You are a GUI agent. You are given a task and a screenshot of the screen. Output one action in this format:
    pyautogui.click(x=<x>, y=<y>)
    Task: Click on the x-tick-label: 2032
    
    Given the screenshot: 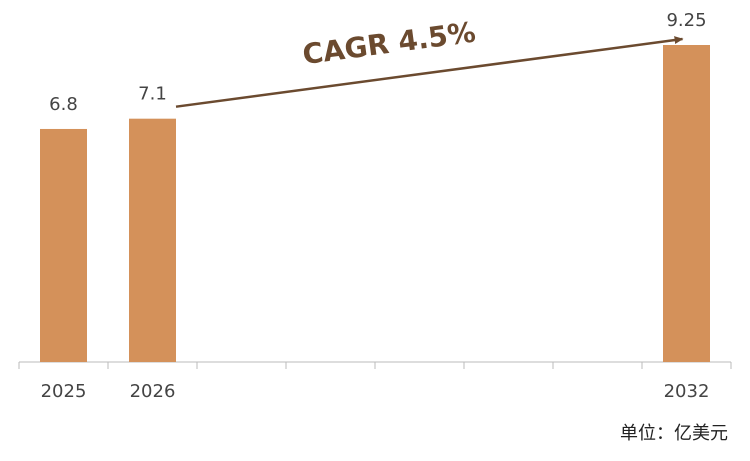 What is the action you would take?
    pyautogui.click(x=687, y=391)
    